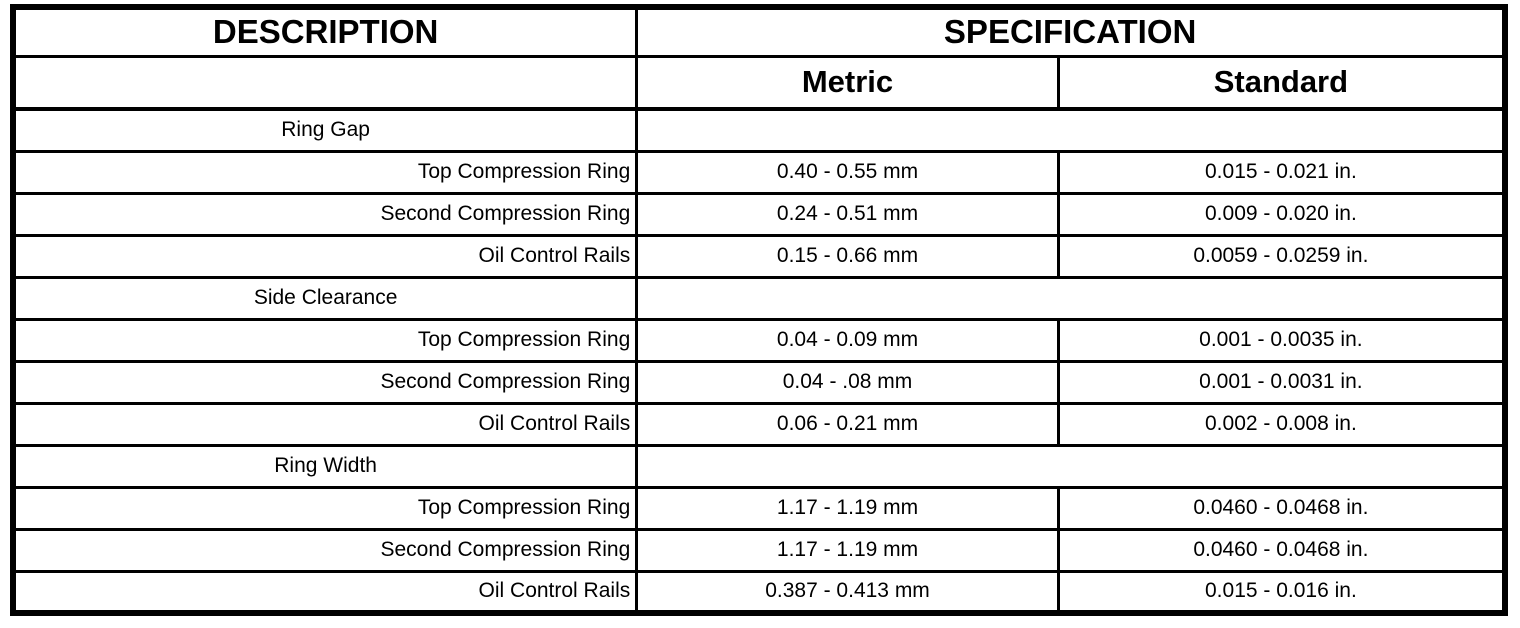  Describe the element at coordinates (325, 466) in the screenshot. I see `category-label: Ring Width` at that location.